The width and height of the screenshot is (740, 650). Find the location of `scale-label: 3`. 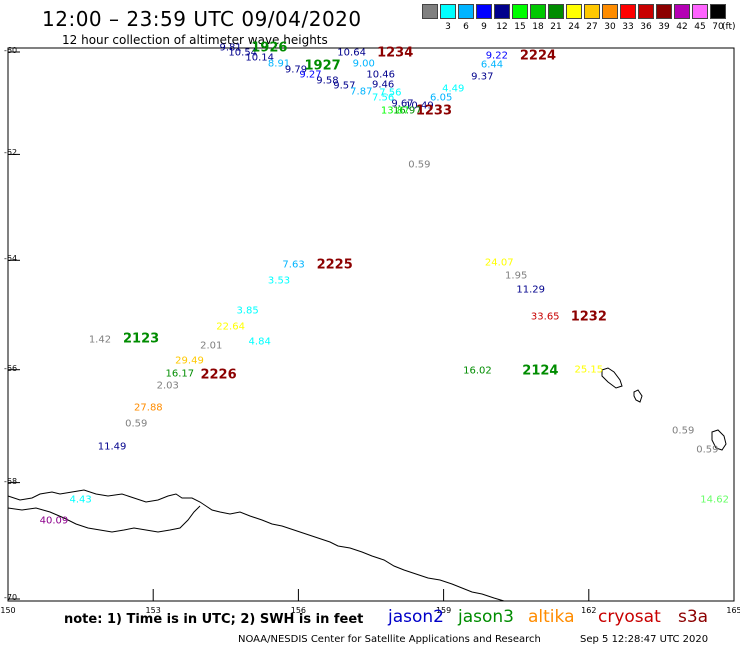

scale-label: 3 is located at coordinates (448, 27).